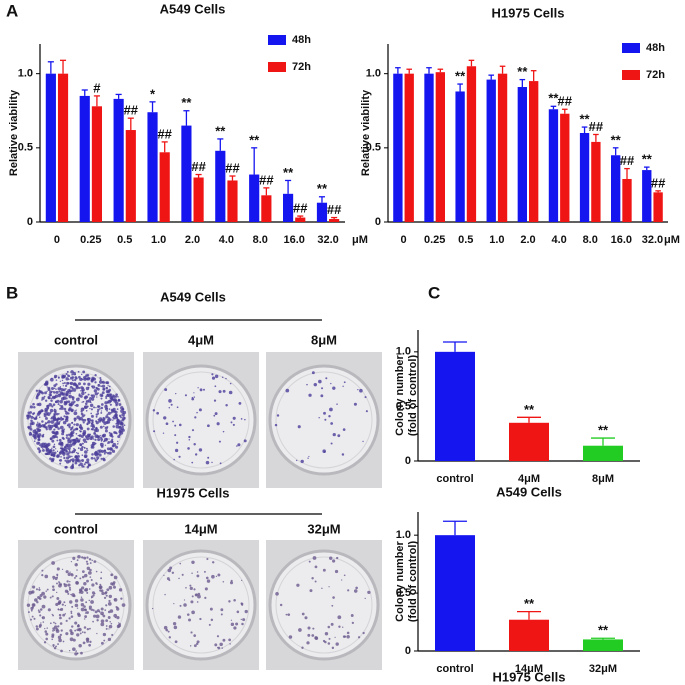  What do you see at coordinates (90, 240) in the screenshot?
I see `x-tick-label: 0.25` at bounding box center [90, 240].